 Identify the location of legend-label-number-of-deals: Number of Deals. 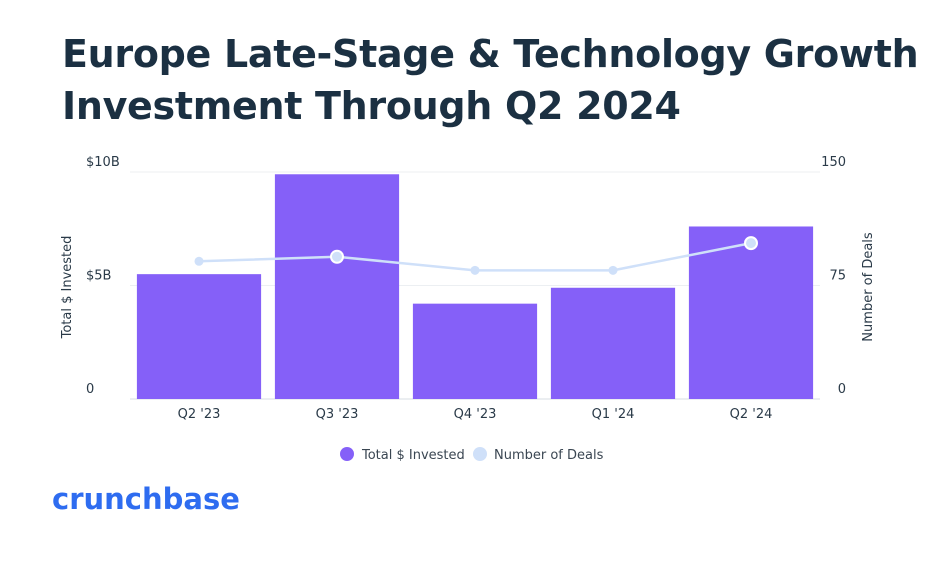
(549, 455).